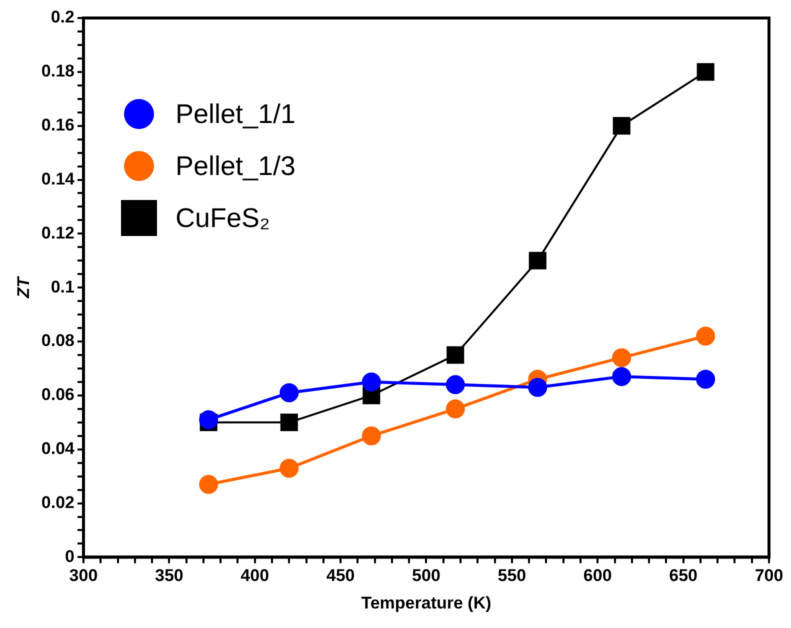  Describe the element at coordinates (69, 556) in the screenshot. I see `y-tick-label: 0` at that location.